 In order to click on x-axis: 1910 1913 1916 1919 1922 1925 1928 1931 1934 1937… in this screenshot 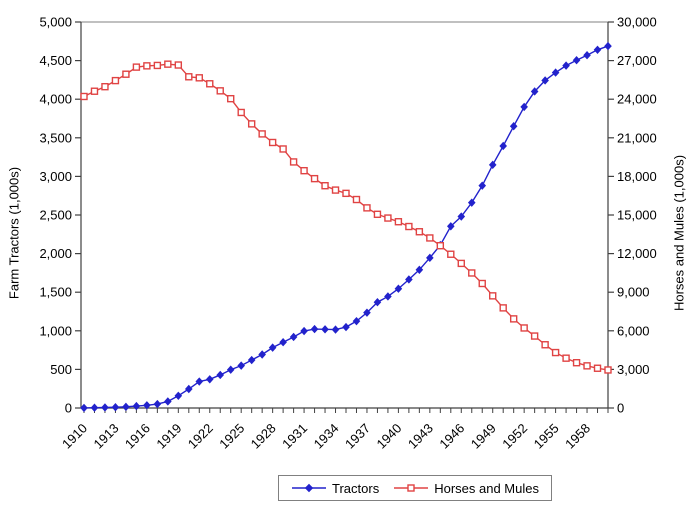, I will do `click(334, 430)`.